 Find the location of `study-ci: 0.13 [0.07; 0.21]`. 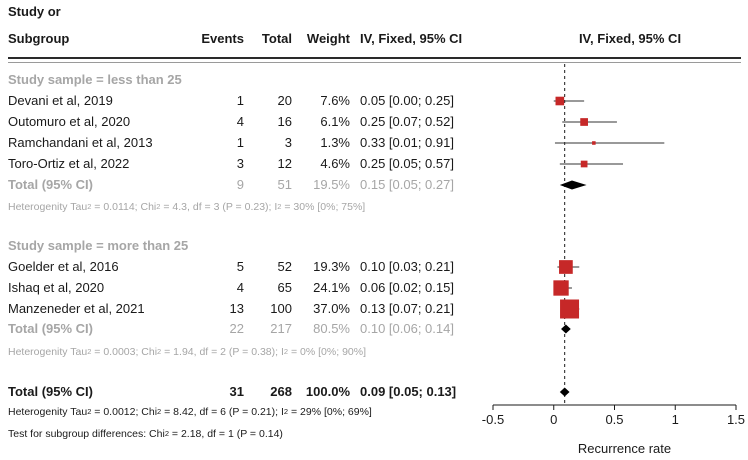

study-ci: 0.13 [0.07; 0.21] is located at coordinates (407, 308).